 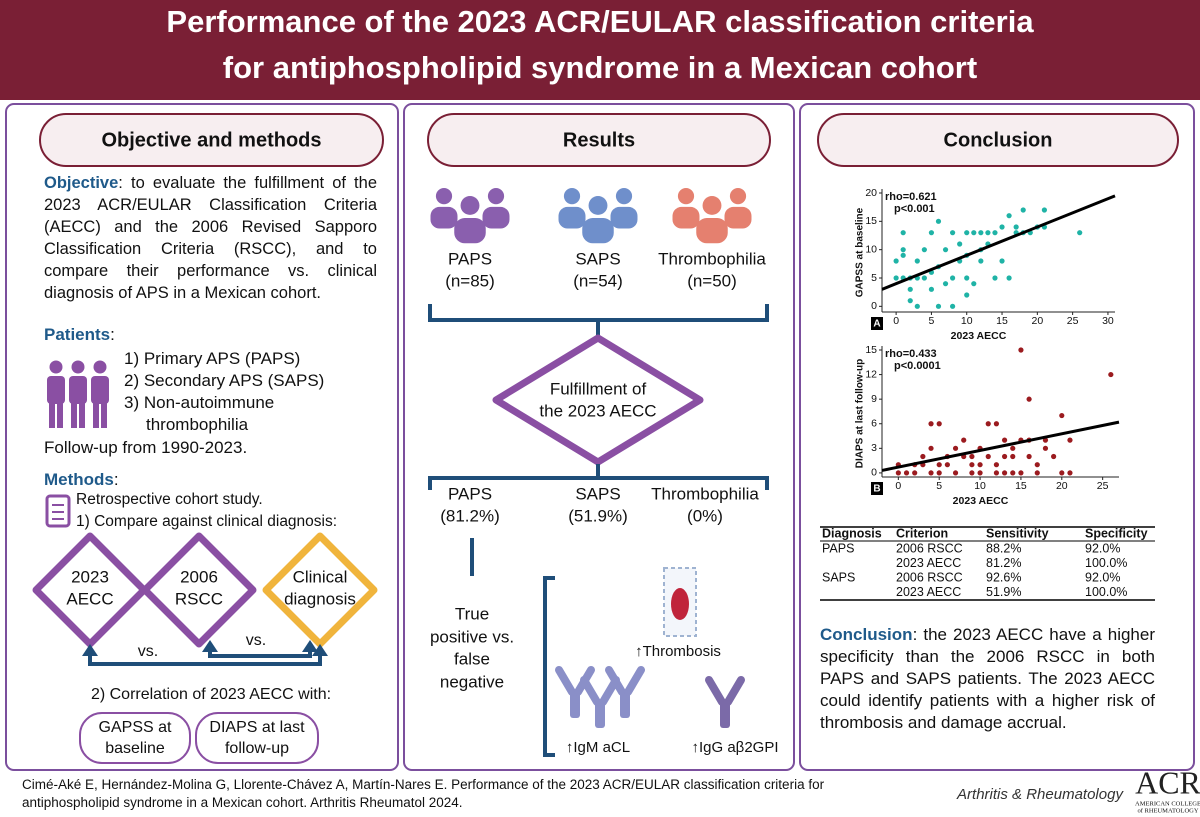 What do you see at coordinates (320, 598) in the screenshot?
I see `diamond-text: diagnosis` at bounding box center [320, 598].